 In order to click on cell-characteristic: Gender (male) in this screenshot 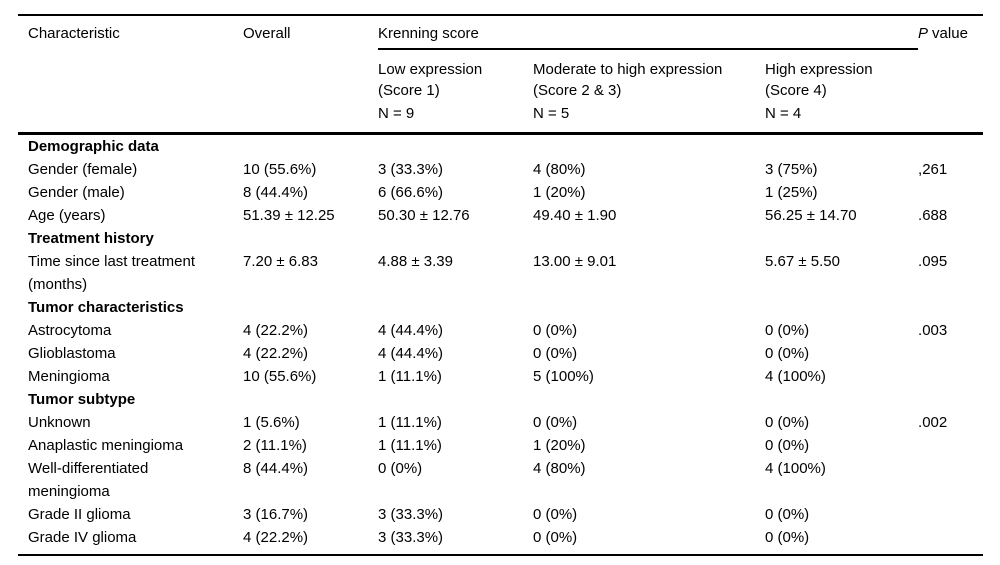, I will do `click(76, 192)`.